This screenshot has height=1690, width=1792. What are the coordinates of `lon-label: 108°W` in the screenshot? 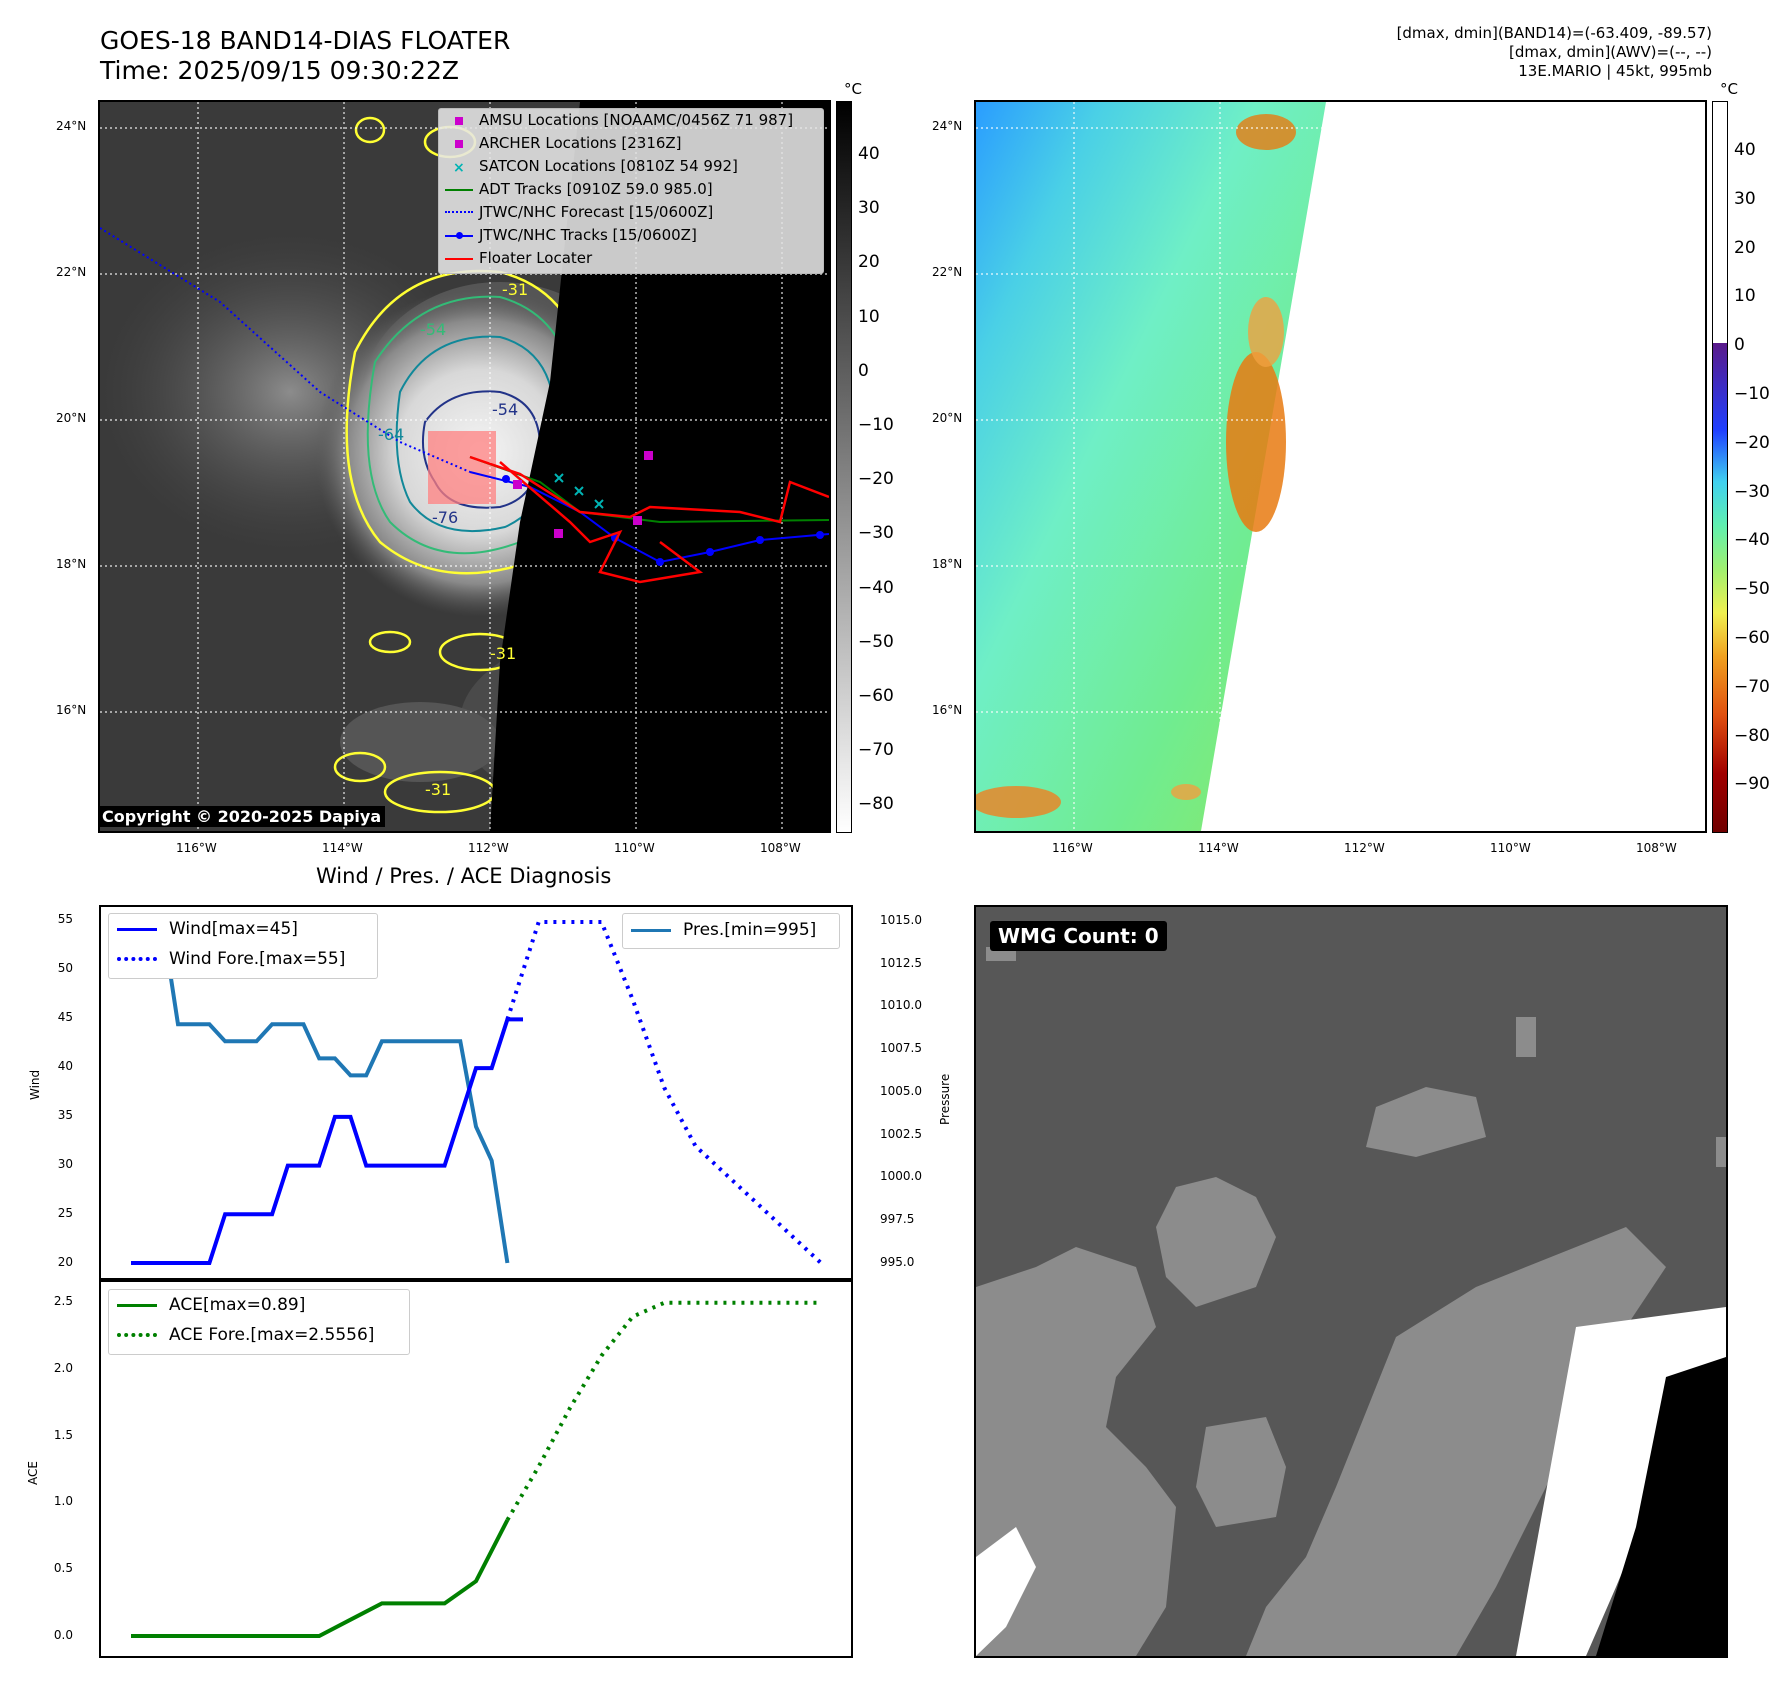 It's located at (780, 848).